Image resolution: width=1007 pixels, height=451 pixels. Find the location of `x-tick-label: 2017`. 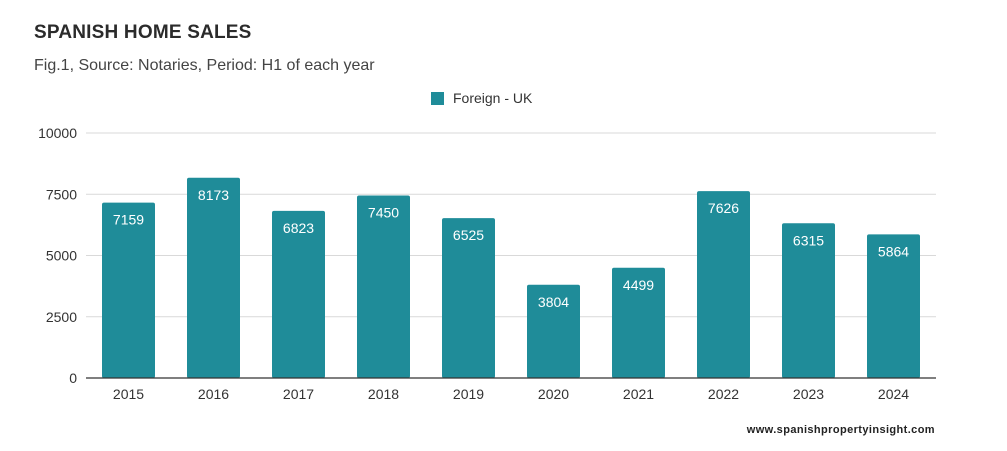

x-tick-label: 2017 is located at coordinates (298, 394).